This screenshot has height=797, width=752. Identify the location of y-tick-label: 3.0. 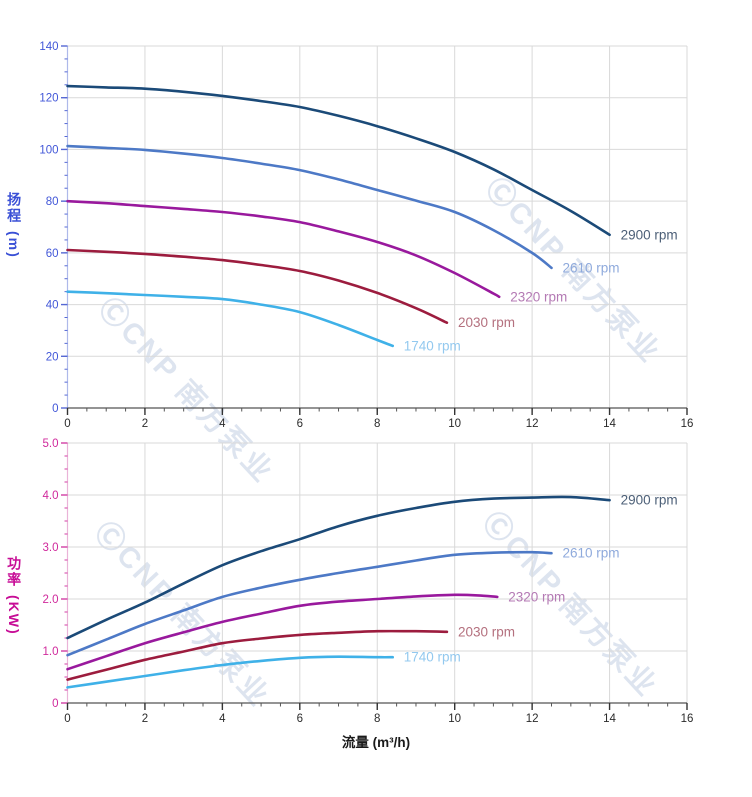
(51, 548).